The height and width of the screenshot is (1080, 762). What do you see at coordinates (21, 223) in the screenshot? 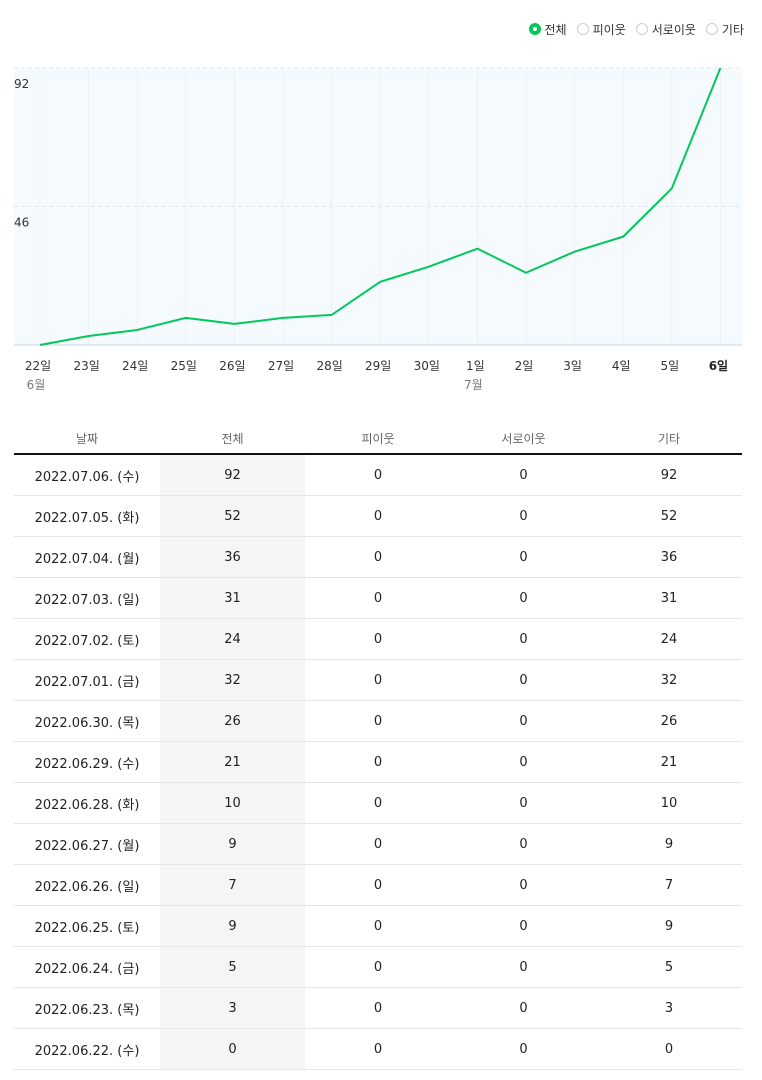
I see `y-tick-label: 46` at bounding box center [21, 223].